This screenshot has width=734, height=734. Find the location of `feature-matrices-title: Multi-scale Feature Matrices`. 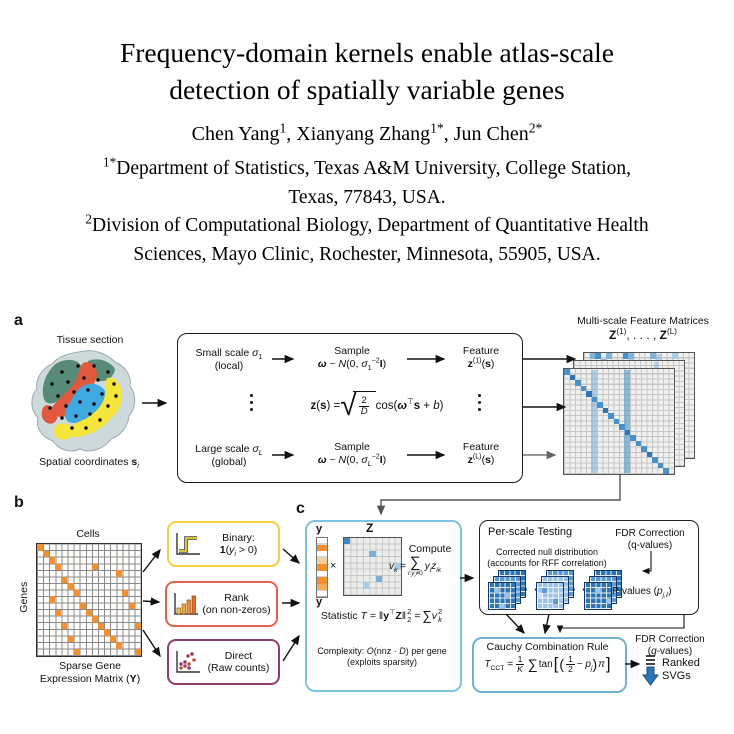

feature-matrices-title: Multi-scale Feature Matrices is located at coordinates (643, 321).